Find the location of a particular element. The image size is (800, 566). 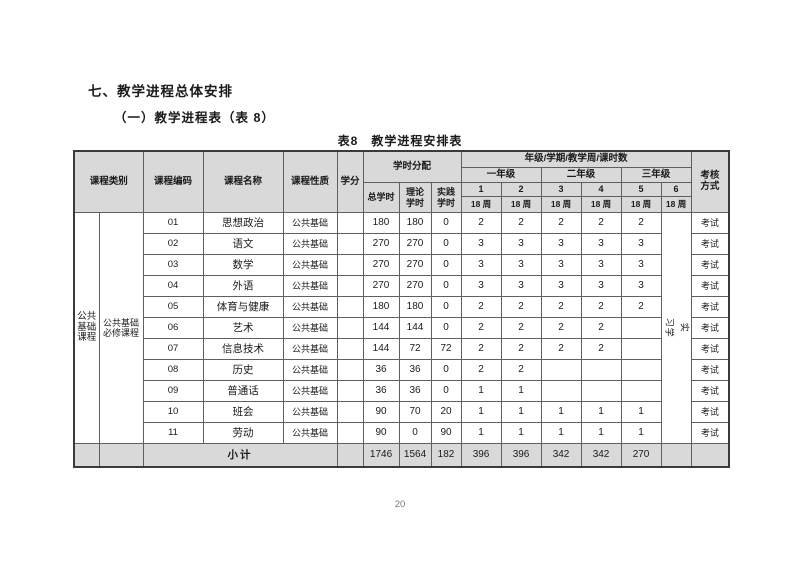

cell-semester-5: 1 is located at coordinates (641, 412).